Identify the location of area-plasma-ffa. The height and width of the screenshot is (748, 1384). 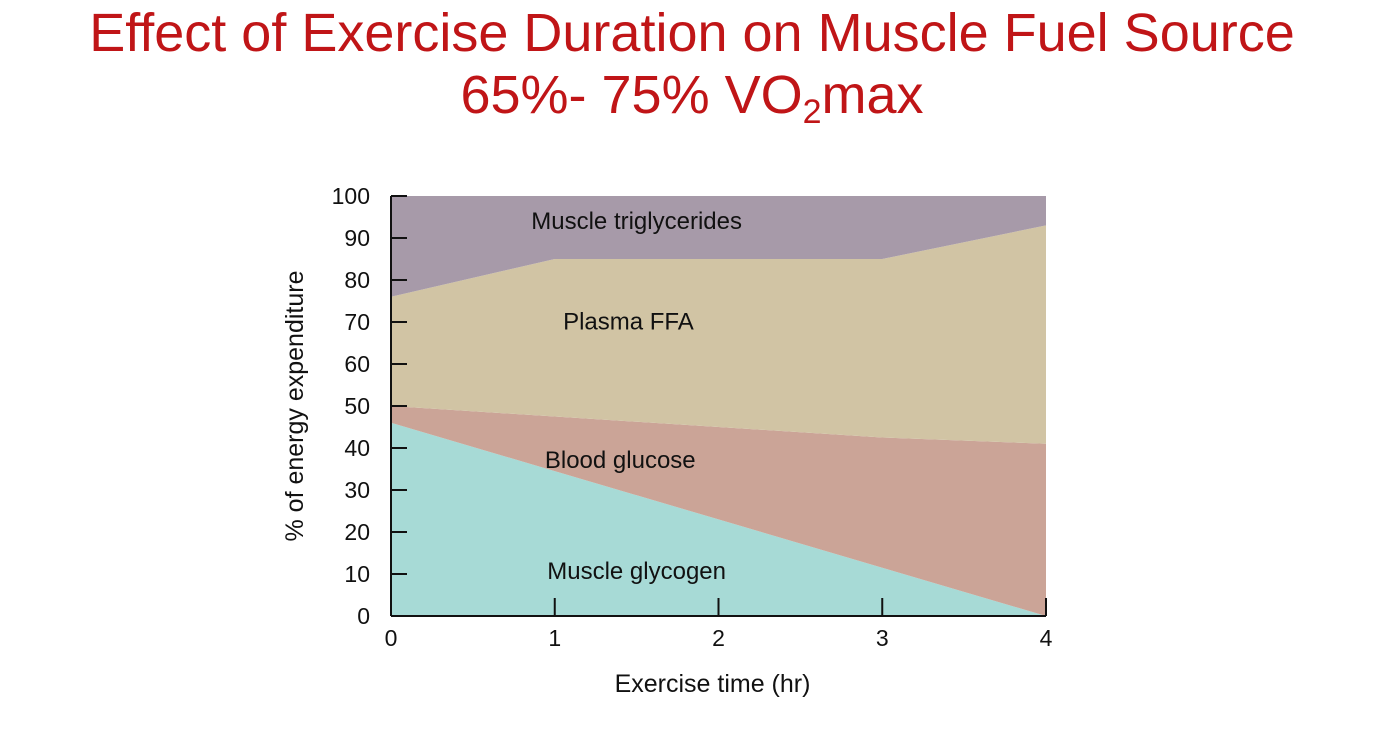
(718, 334).